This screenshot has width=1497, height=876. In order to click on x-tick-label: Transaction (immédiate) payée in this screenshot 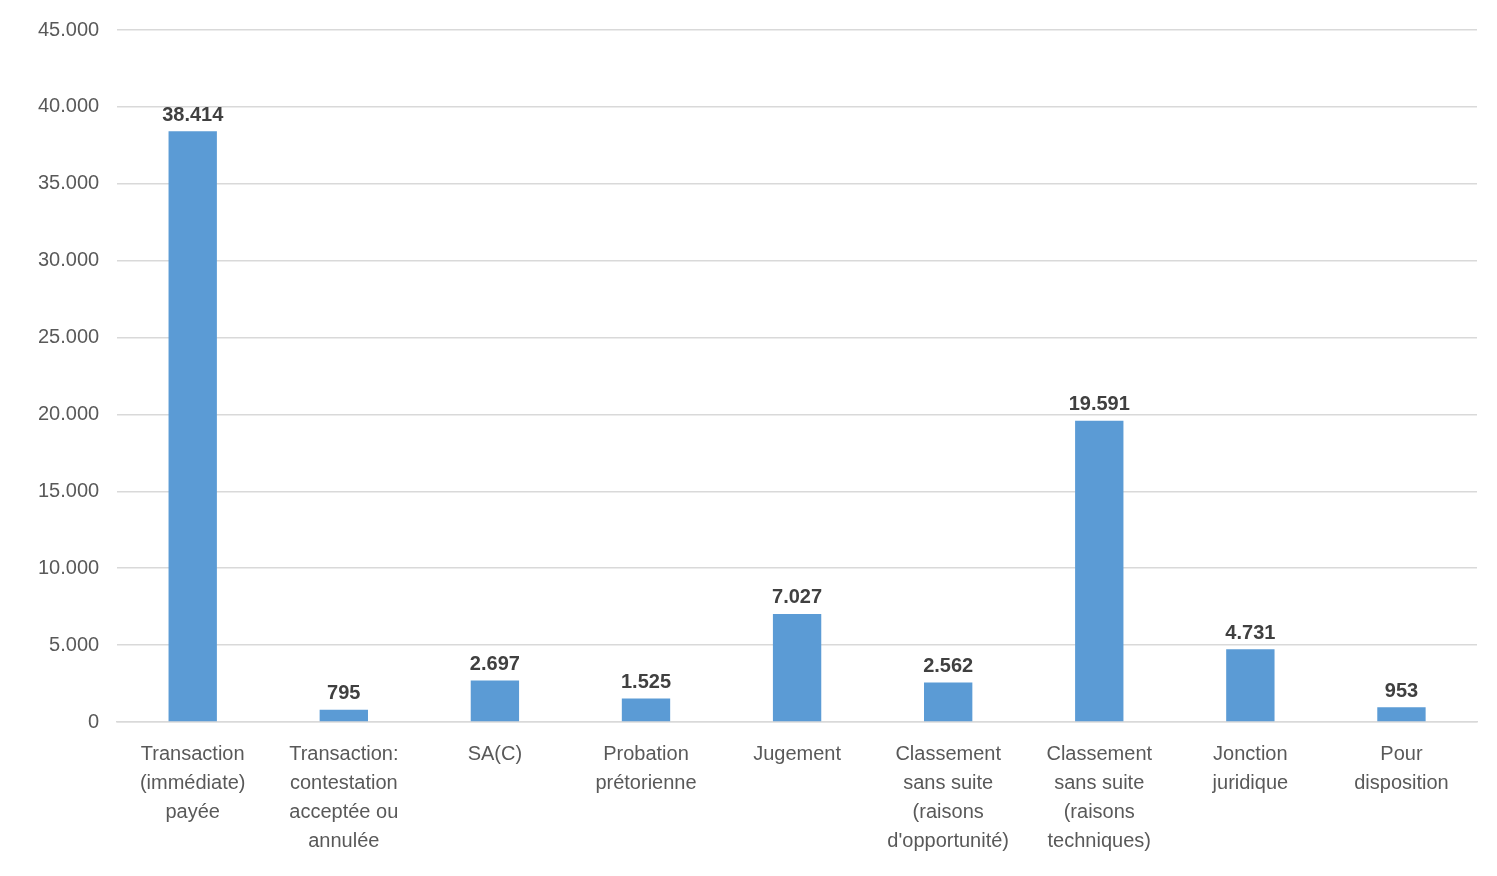, I will do `click(192, 782)`.